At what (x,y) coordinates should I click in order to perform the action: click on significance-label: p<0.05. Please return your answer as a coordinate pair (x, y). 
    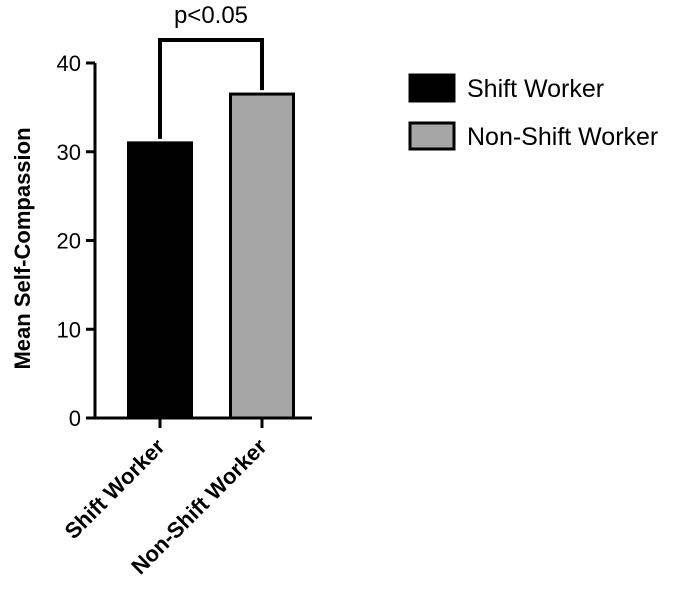
    Looking at the image, I should click on (211, 15).